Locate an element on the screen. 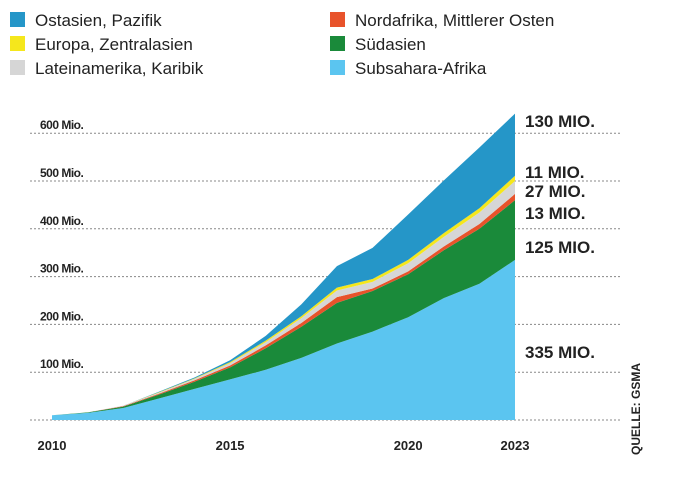  y-tick-label: 100 Mio. is located at coordinates (62, 364).